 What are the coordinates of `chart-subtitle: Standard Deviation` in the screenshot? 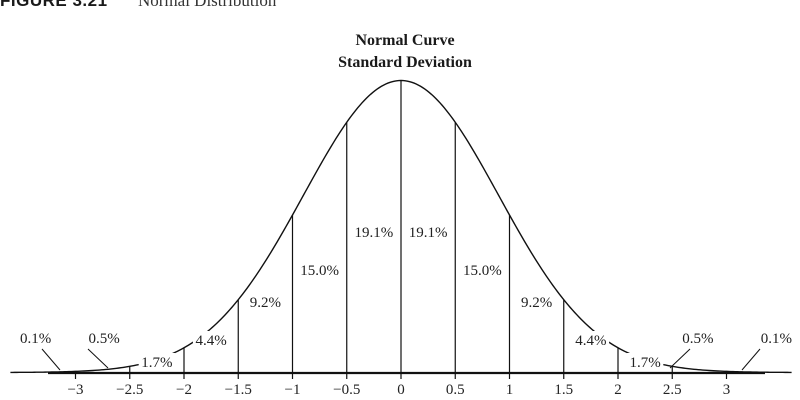 It's located at (405, 62).